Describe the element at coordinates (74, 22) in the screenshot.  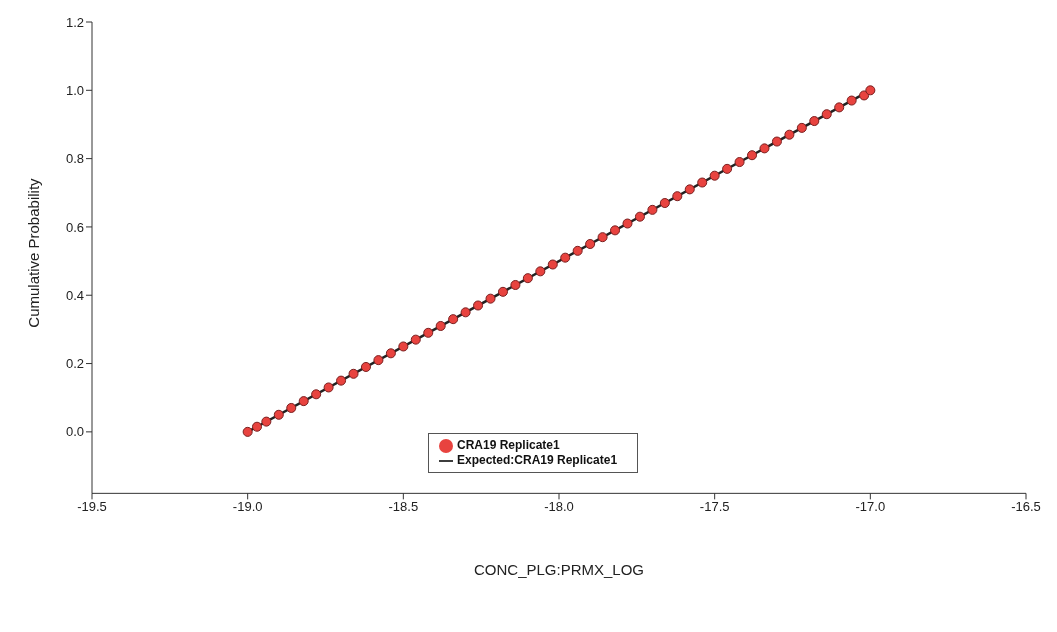
I see `y-tick-label: 1.2` at that location.